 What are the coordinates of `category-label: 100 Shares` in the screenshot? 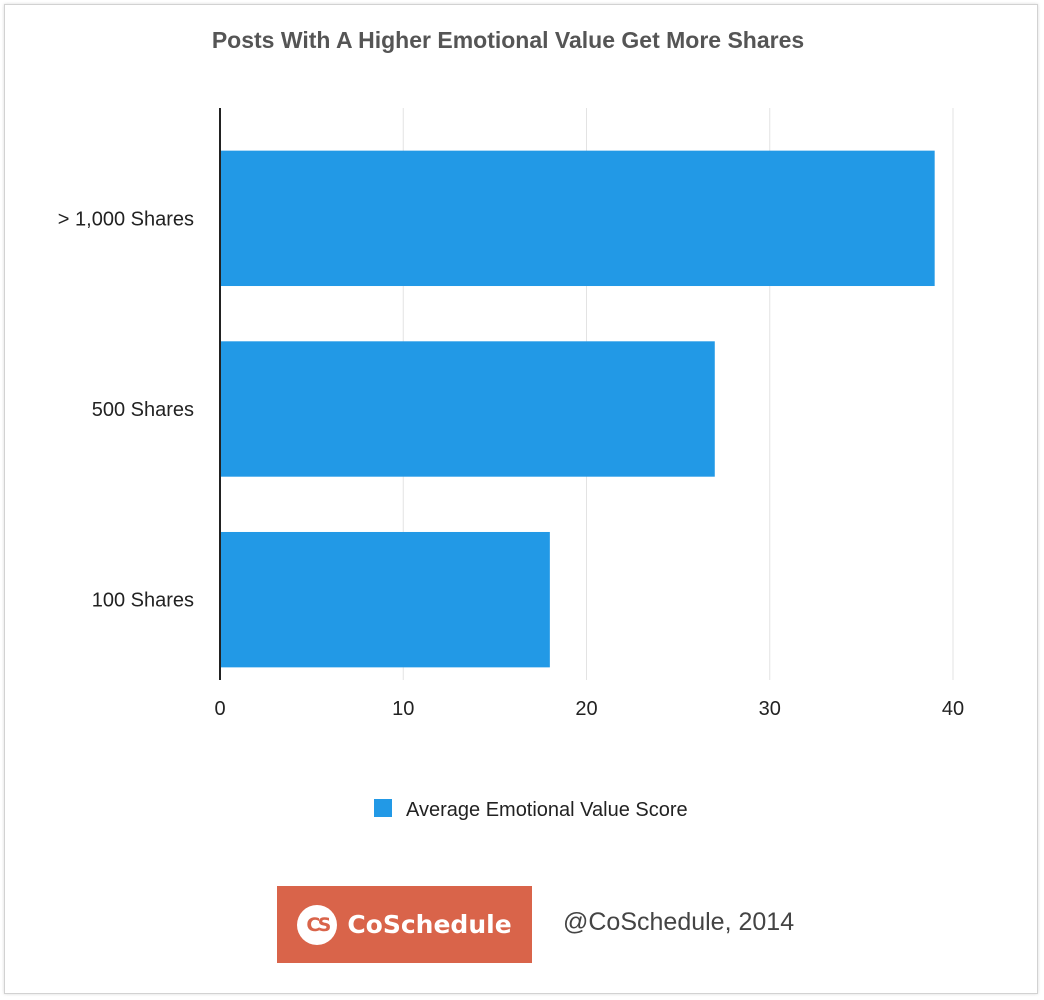 It's located at (143, 601).